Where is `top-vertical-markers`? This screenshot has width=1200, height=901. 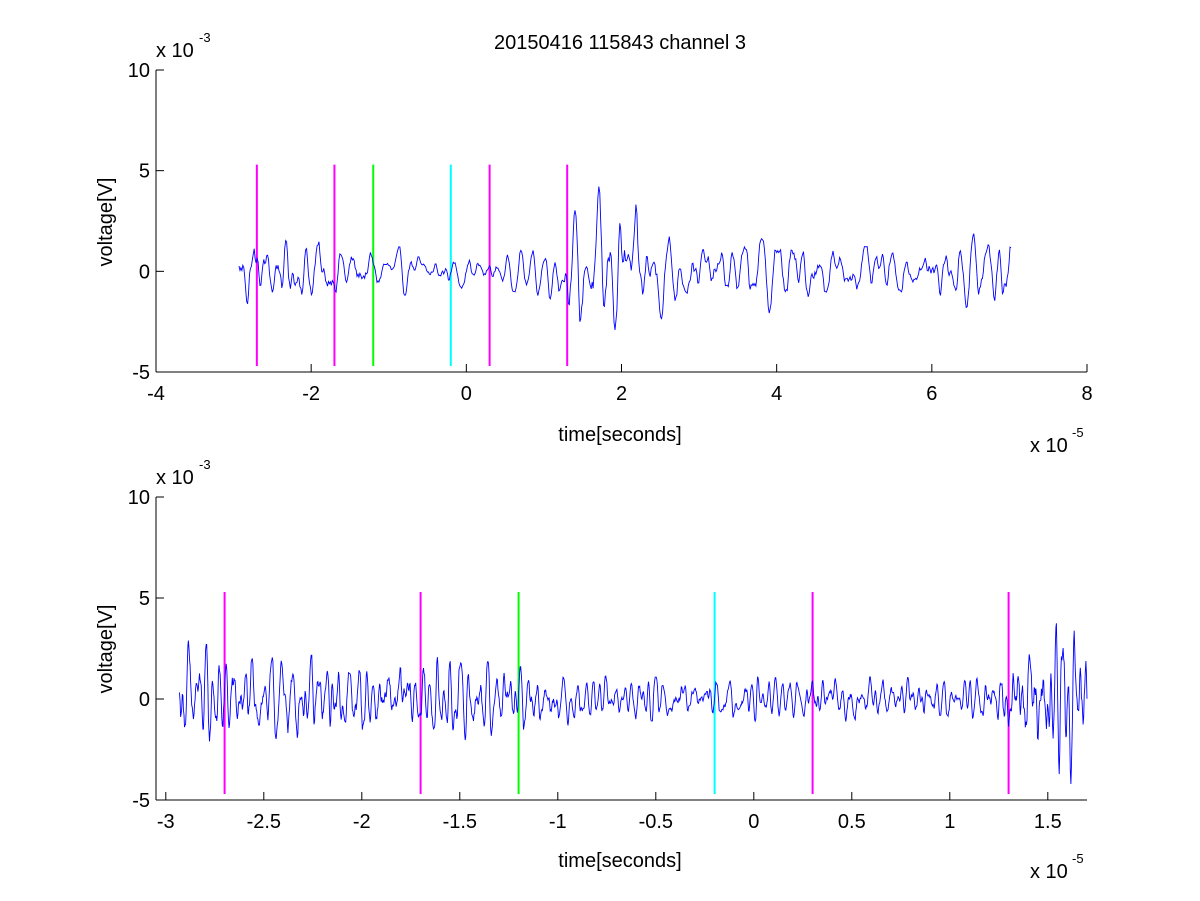 top-vertical-markers is located at coordinates (412, 265).